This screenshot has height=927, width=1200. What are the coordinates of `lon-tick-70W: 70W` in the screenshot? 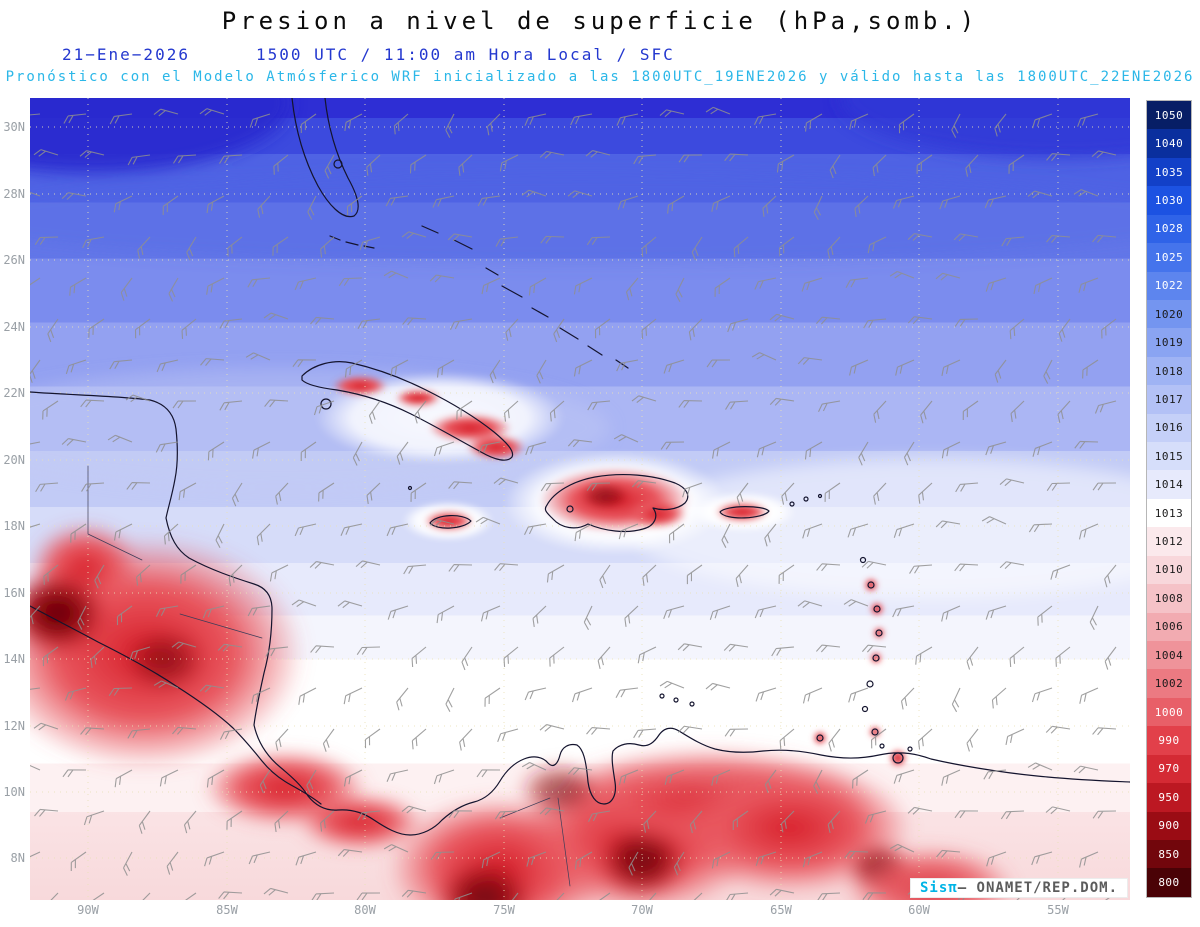 It's located at (642, 910).